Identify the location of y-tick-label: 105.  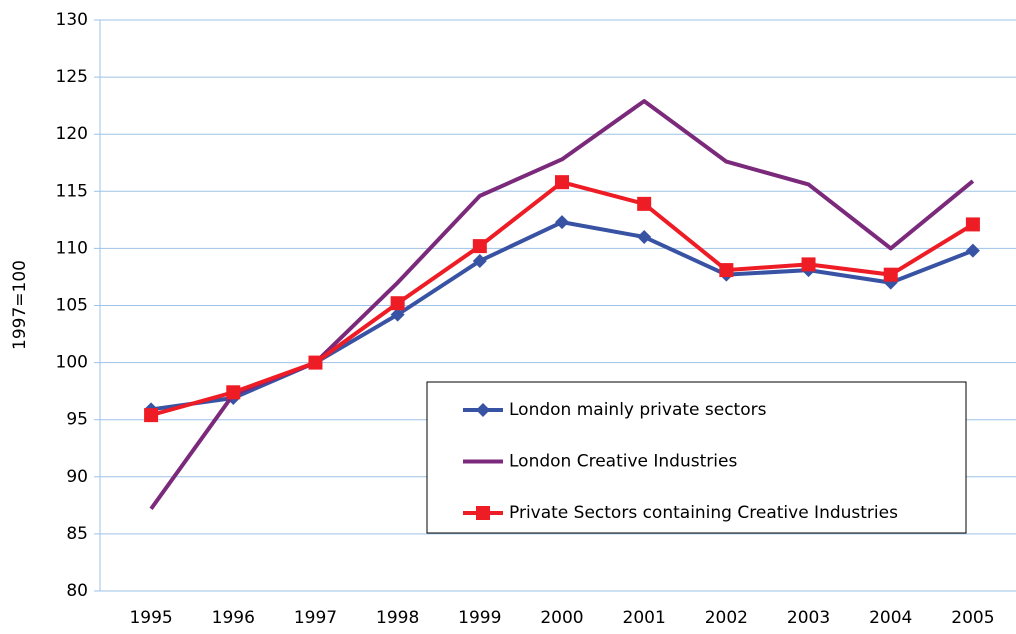
(72, 306).